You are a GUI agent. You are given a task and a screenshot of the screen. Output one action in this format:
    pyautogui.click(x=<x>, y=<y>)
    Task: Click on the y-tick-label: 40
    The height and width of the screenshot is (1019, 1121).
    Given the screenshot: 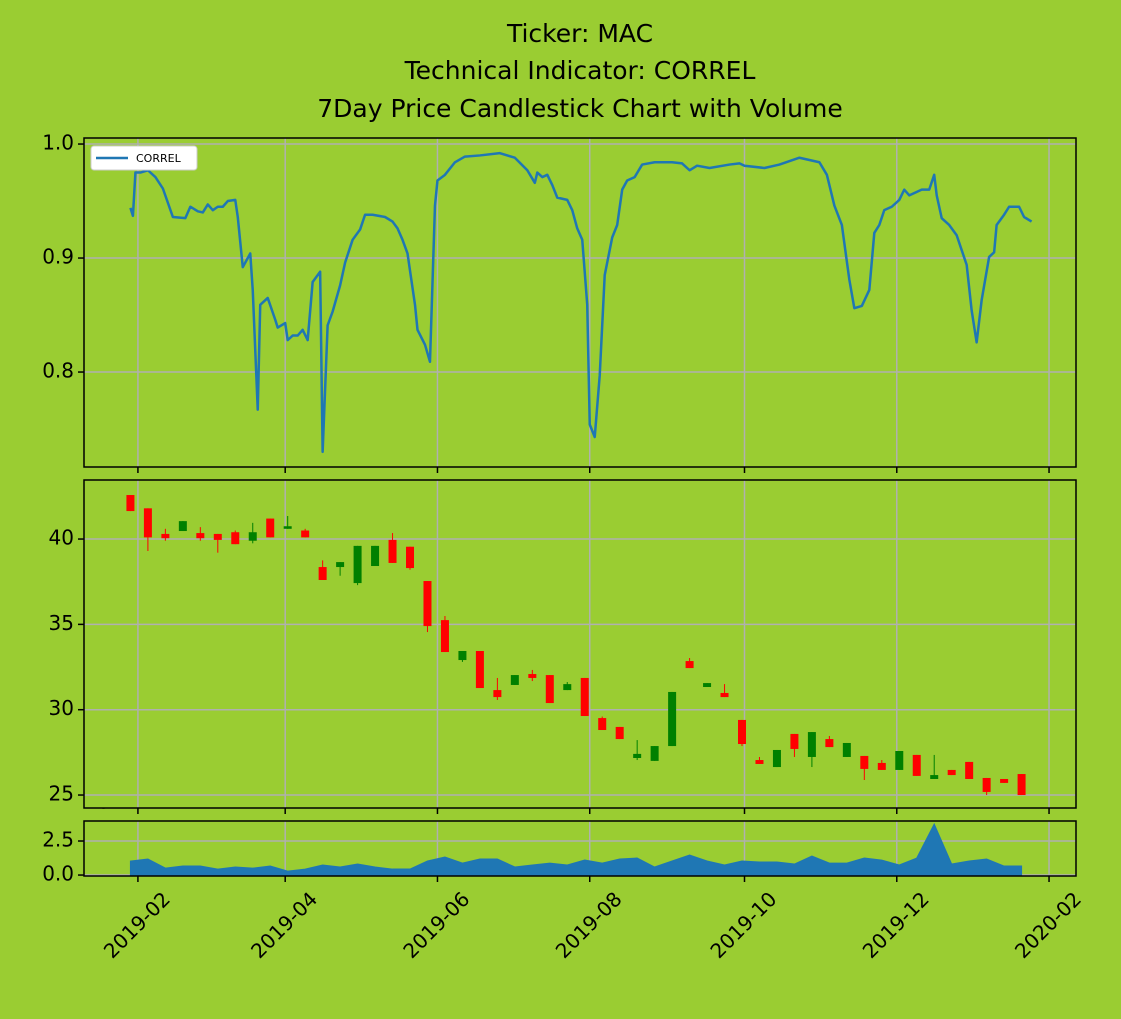 What is the action you would take?
    pyautogui.click(x=61, y=538)
    